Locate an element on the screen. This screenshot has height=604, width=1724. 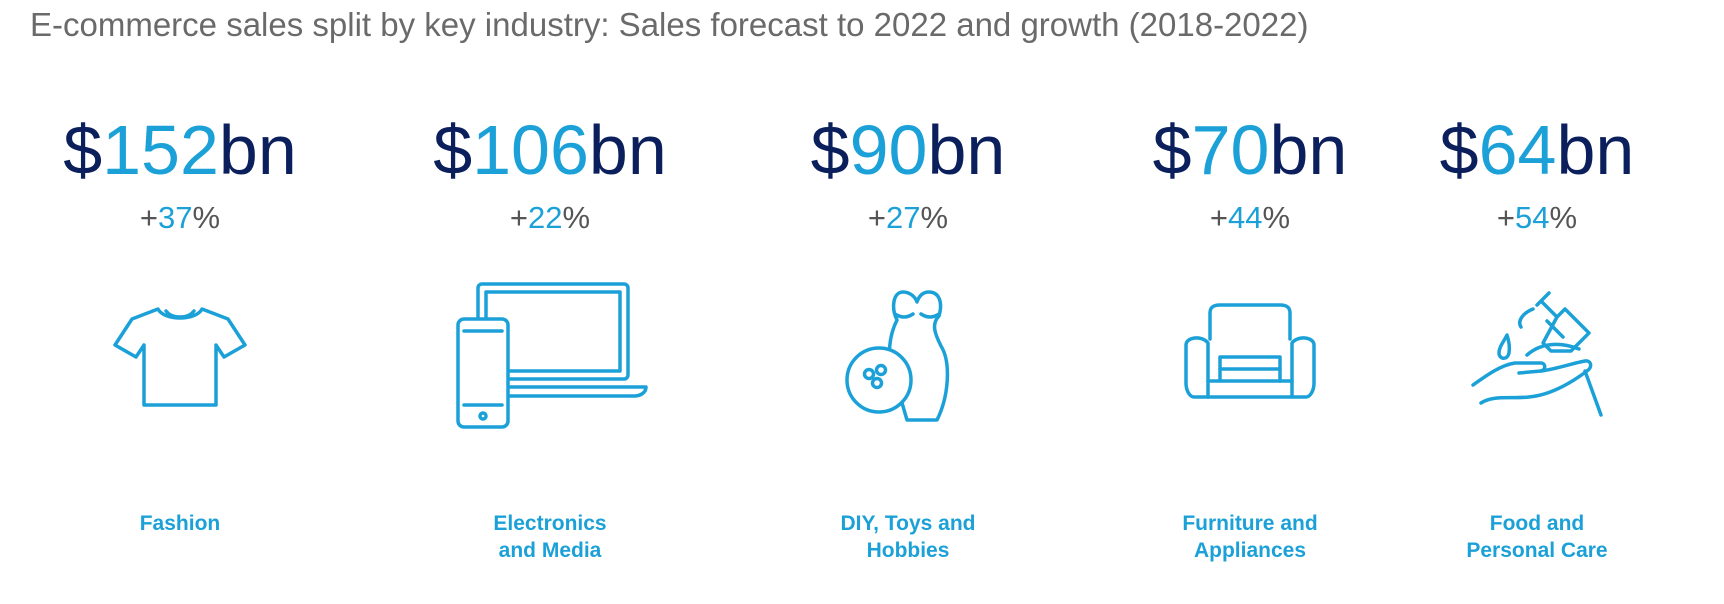
industry-column-diy-toys: $90bn +27% is located at coordinates (908, 273).